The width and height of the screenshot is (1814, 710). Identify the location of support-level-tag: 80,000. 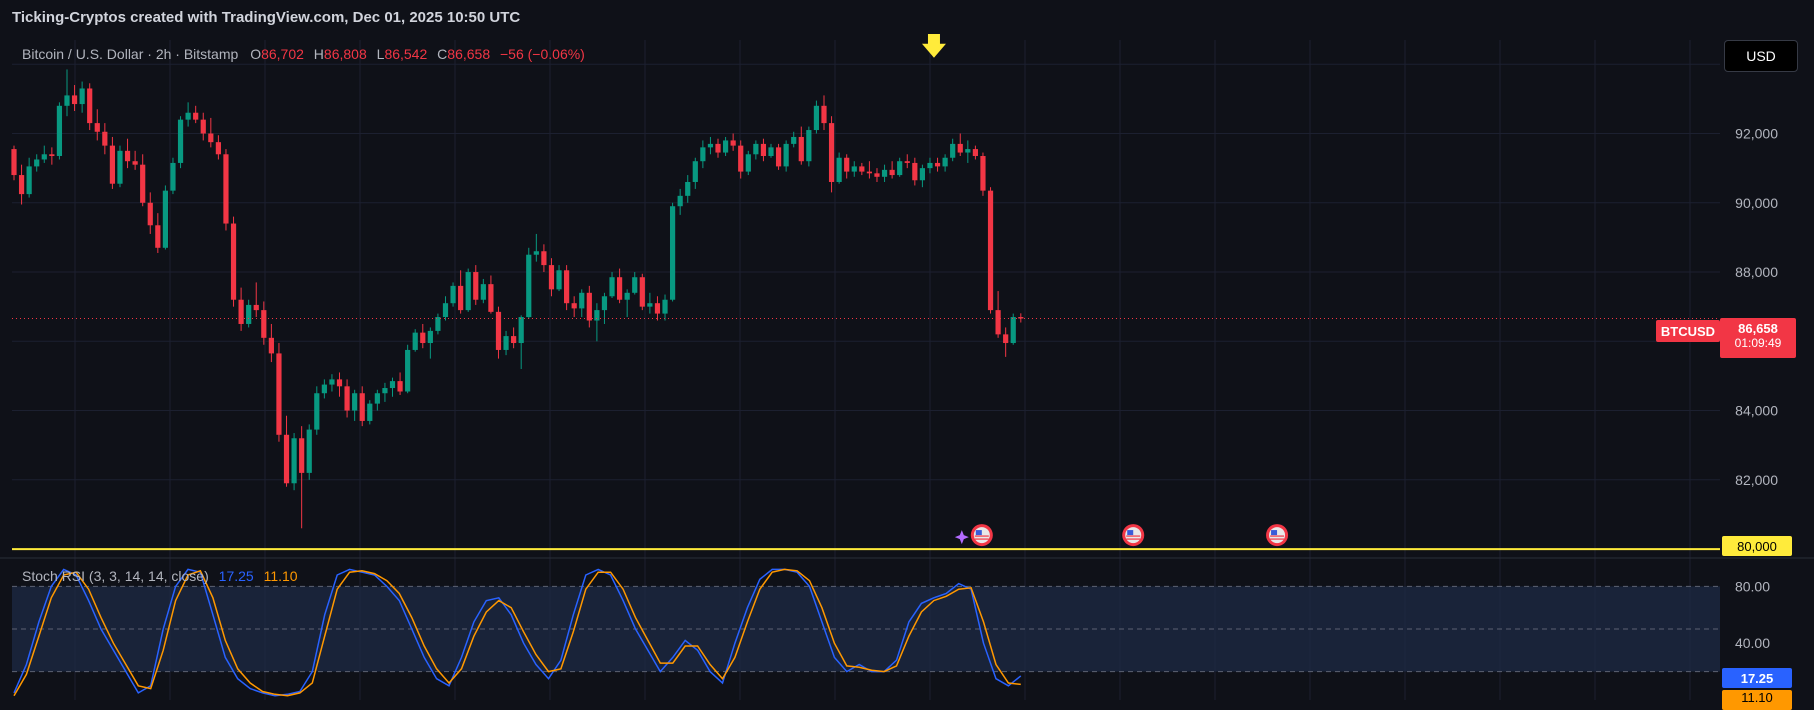
(1757, 546).